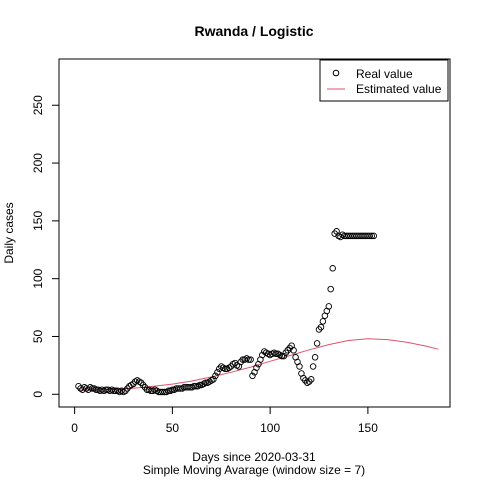 This screenshot has height=480, width=480. Describe the element at coordinates (270, 428) in the screenshot. I see `x-tick-label-100: 100` at that location.